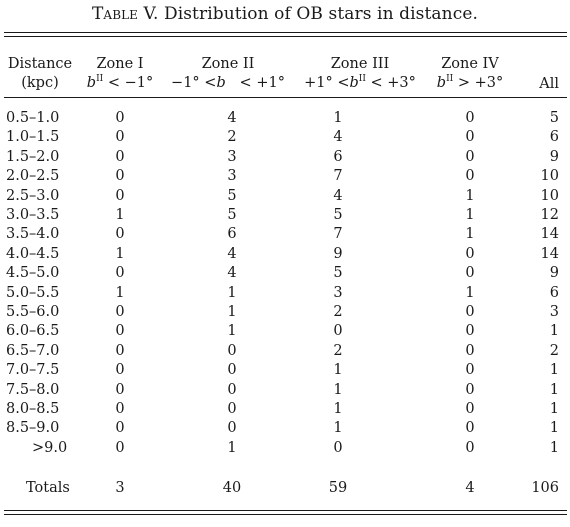 Image resolution: width=570 pixels, height=527 pixels. What do you see at coordinates (232, 137) in the screenshot?
I see `zone-2-count-cell: 2` at bounding box center [232, 137].